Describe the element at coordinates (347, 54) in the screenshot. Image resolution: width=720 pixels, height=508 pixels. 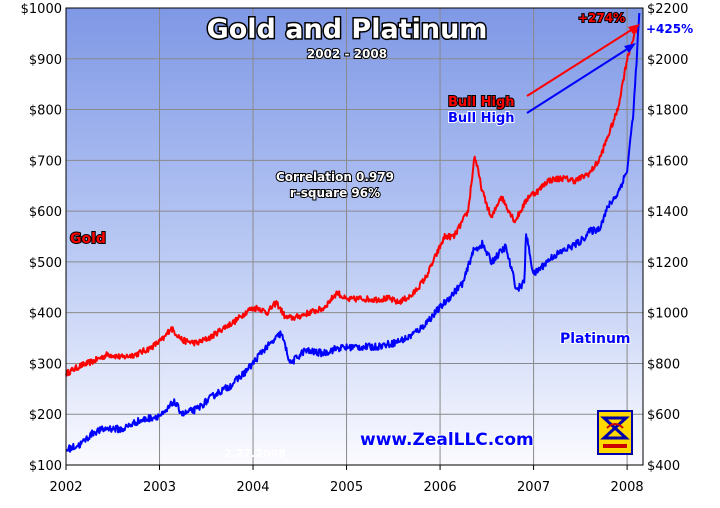
I see `chart-subtitle: 2002 - 2008` at that location.